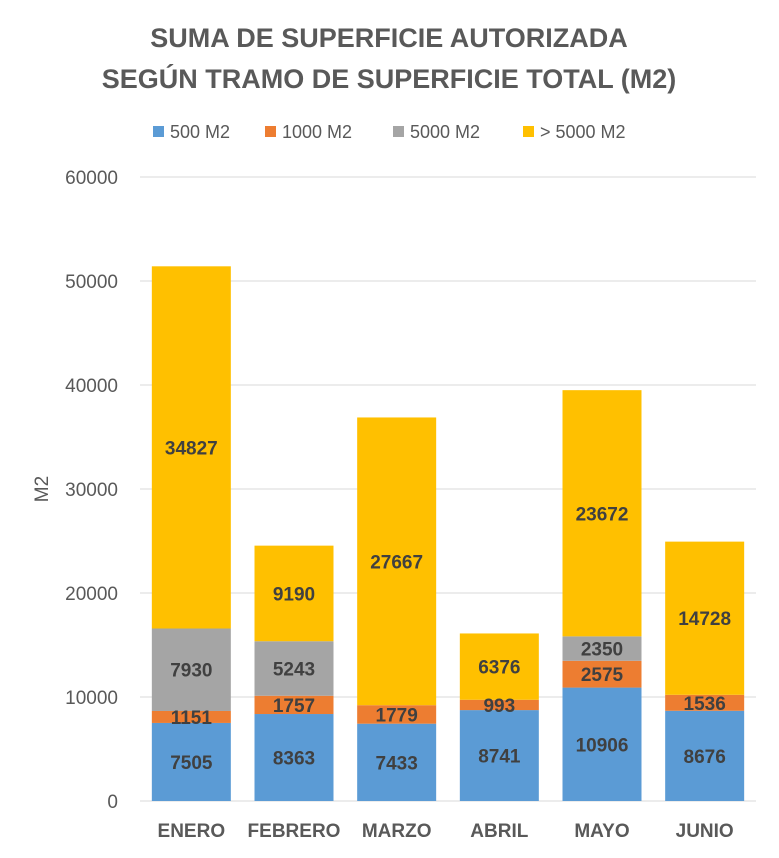  What do you see at coordinates (42, 489) in the screenshot?
I see `y-axis-label: M2` at bounding box center [42, 489].